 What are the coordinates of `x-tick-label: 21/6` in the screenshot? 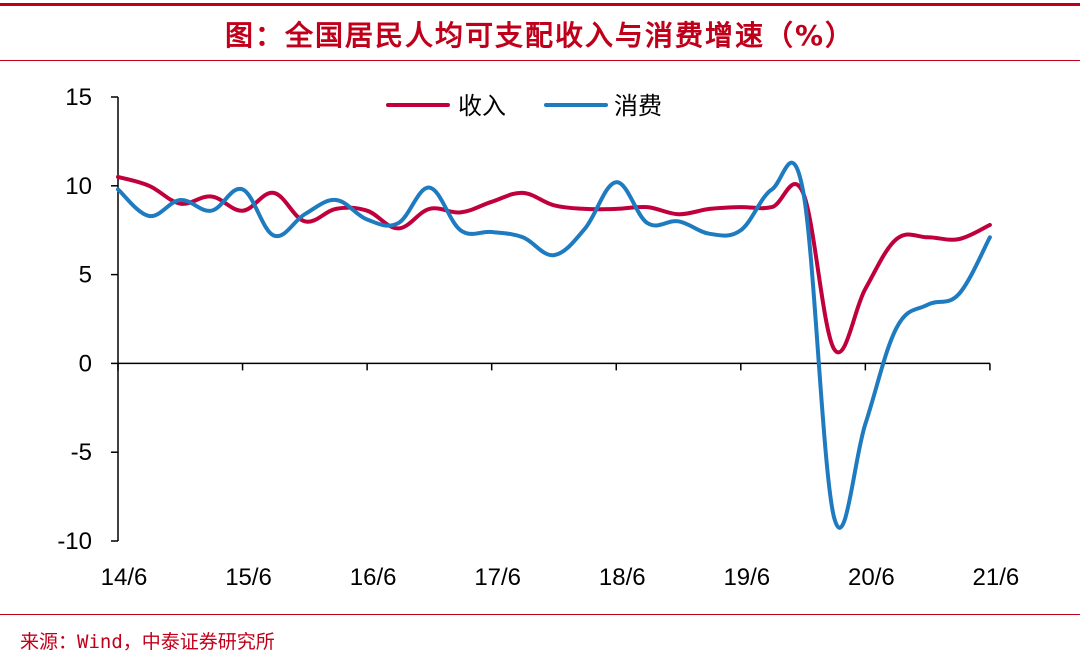 It's located at (996, 577).